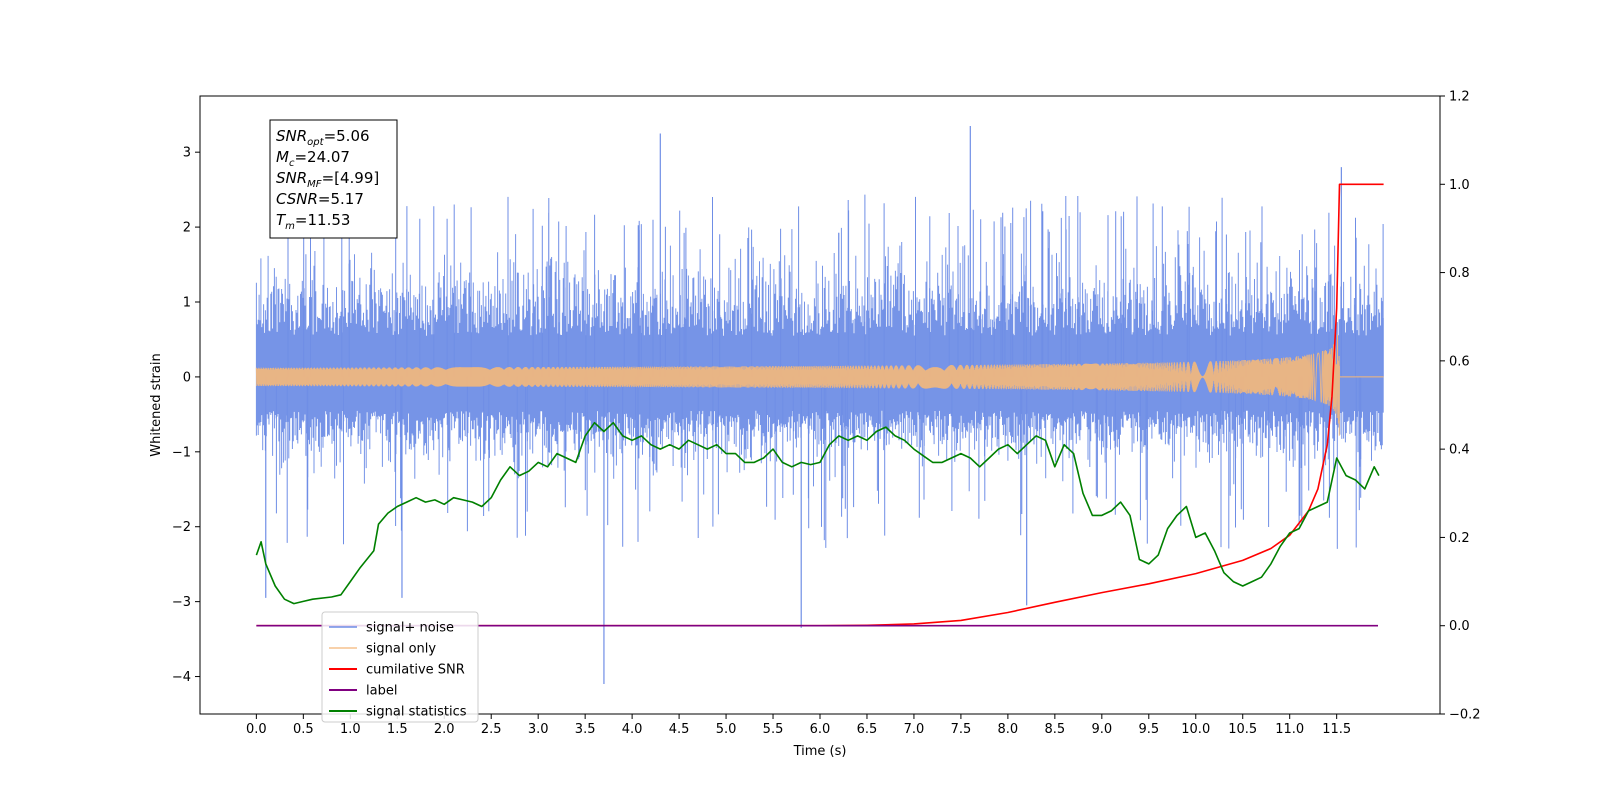 The width and height of the screenshot is (1600, 800). What do you see at coordinates (1459, 626) in the screenshot?
I see `right-y-tick-label: 0.0` at bounding box center [1459, 626].